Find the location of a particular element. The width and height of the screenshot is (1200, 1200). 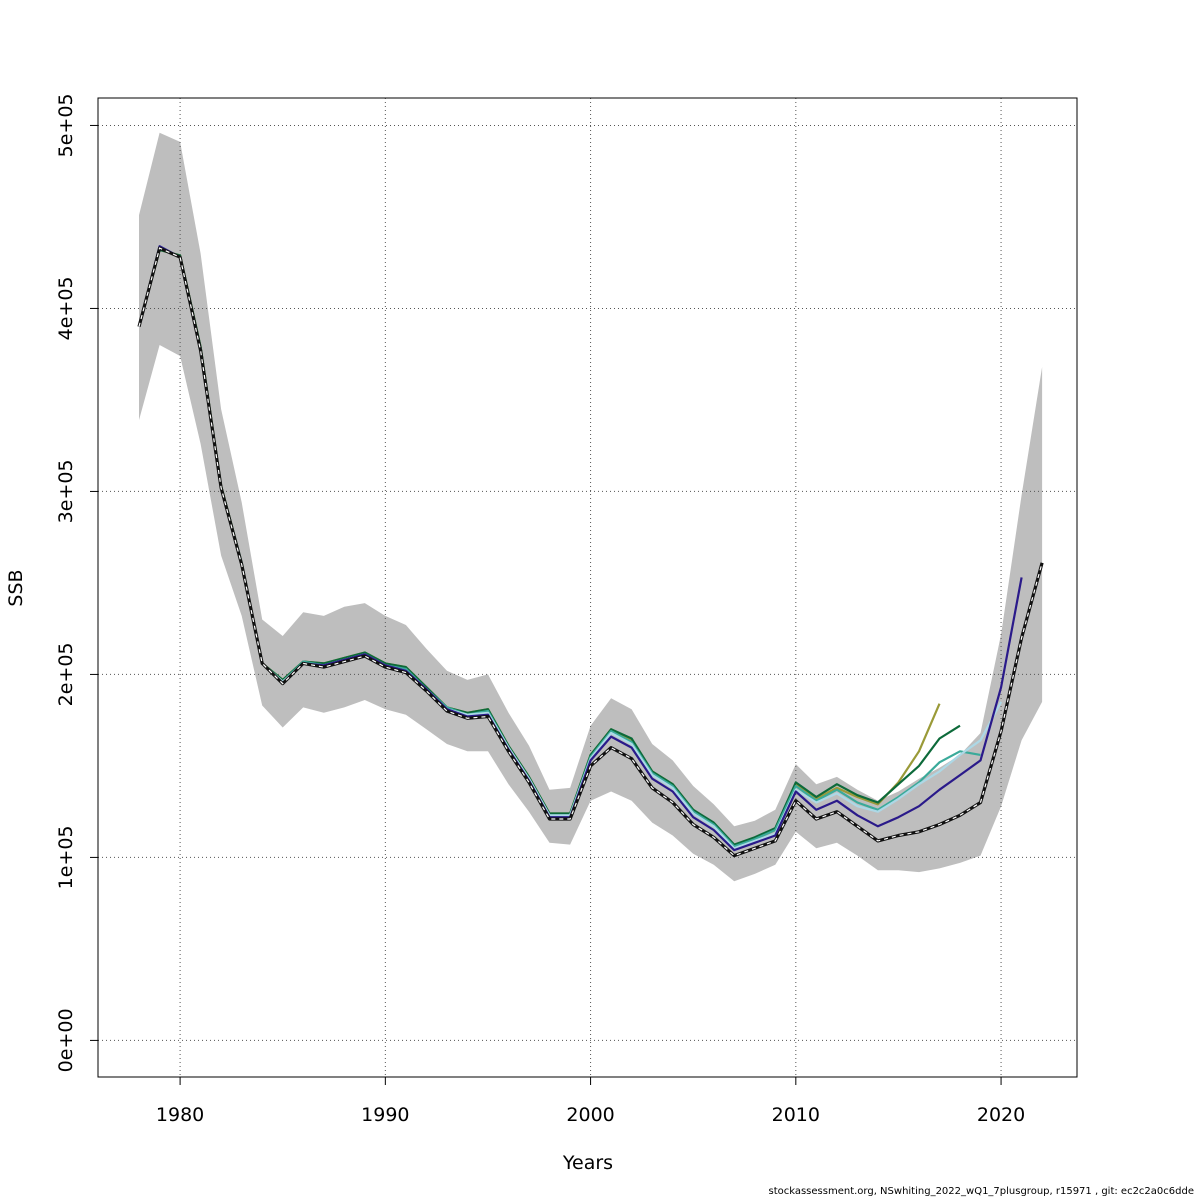

y-tick-label: 5e+05 is located at coordinates (66, 125).